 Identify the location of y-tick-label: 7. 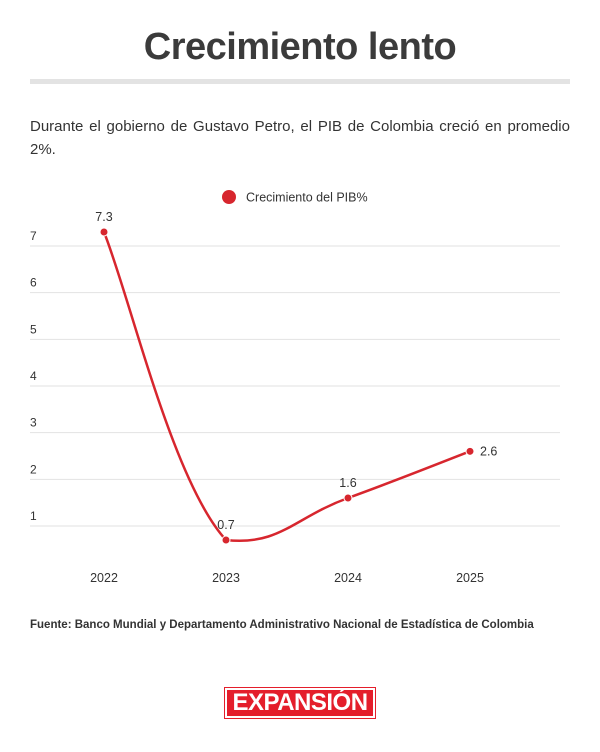
(33, 236).